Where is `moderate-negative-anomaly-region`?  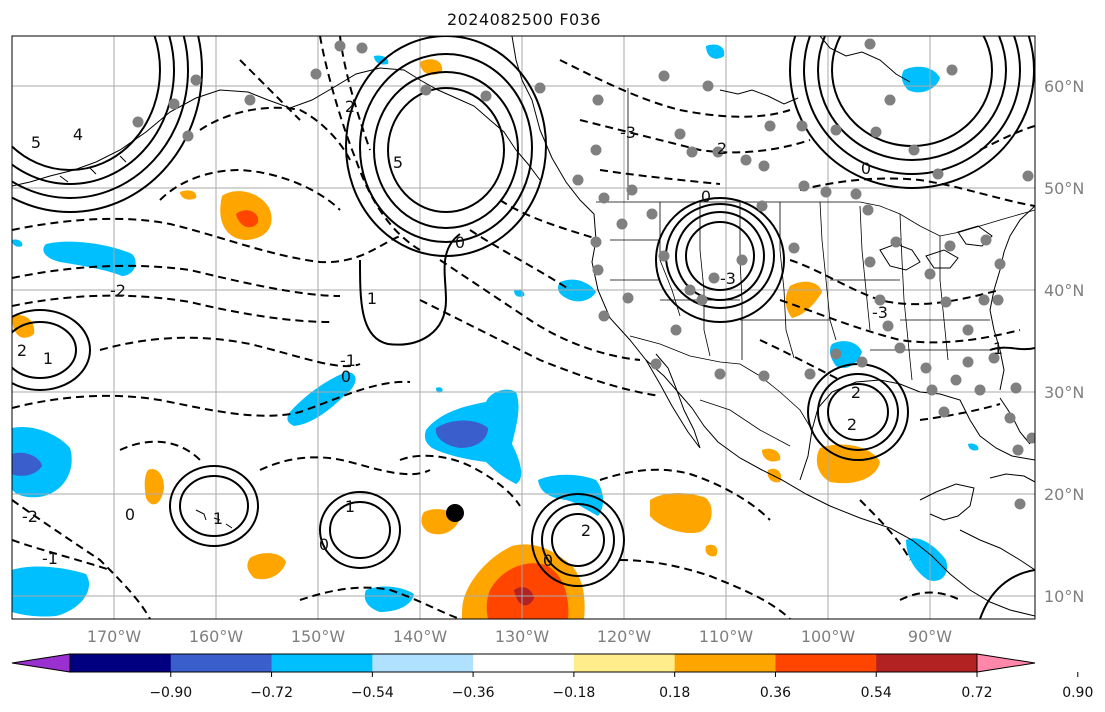
moderate-negative-anomaly-region is located at coordinates (461, 434).